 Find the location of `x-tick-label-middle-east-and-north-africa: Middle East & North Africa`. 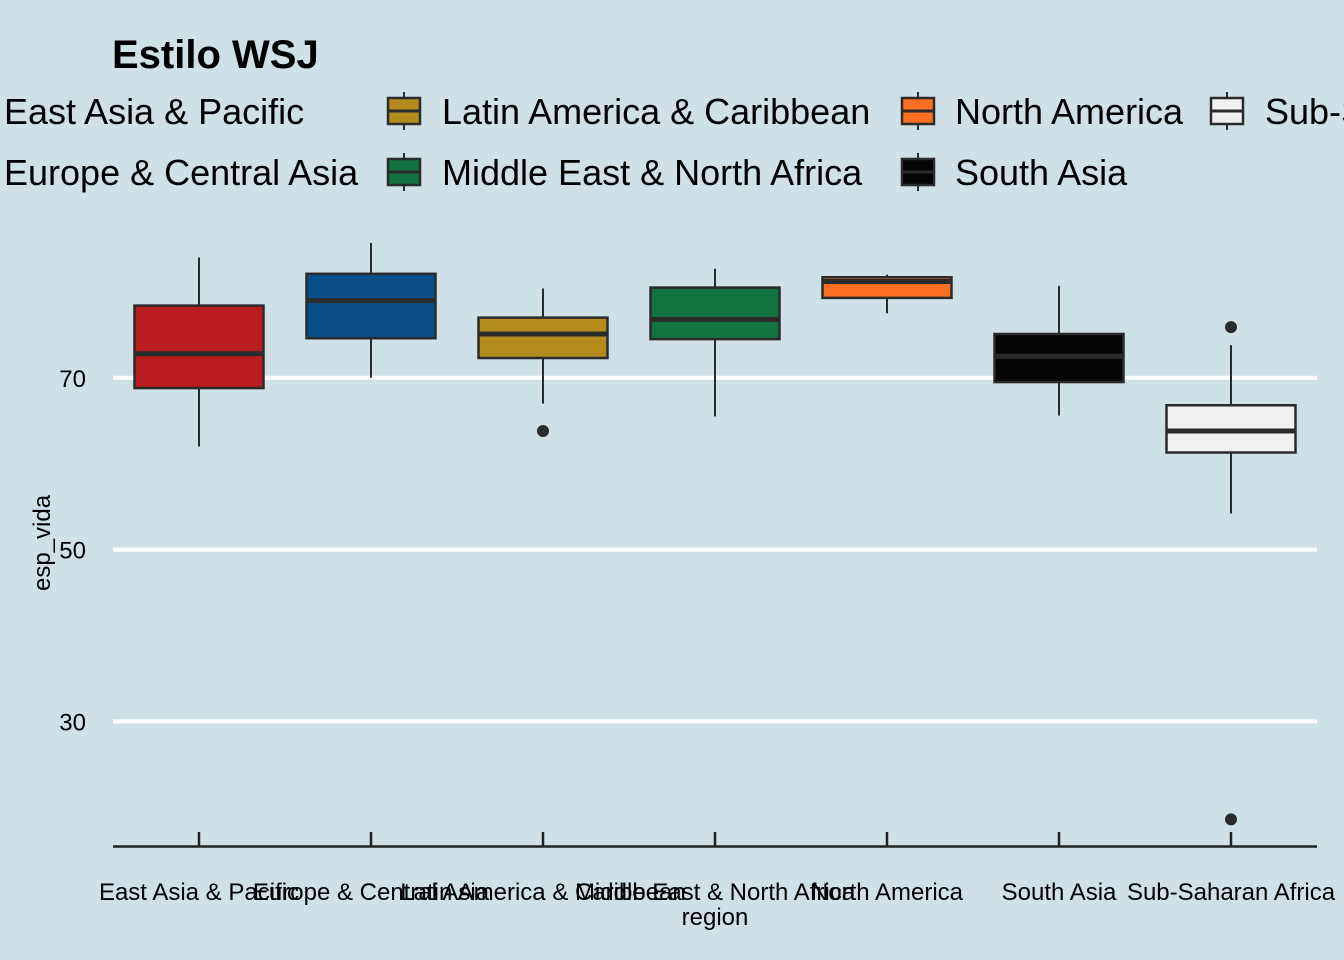

x-tick-label-middle-east-and-north-africa: Middle East & North Africa is located at coordinates (715, 892).